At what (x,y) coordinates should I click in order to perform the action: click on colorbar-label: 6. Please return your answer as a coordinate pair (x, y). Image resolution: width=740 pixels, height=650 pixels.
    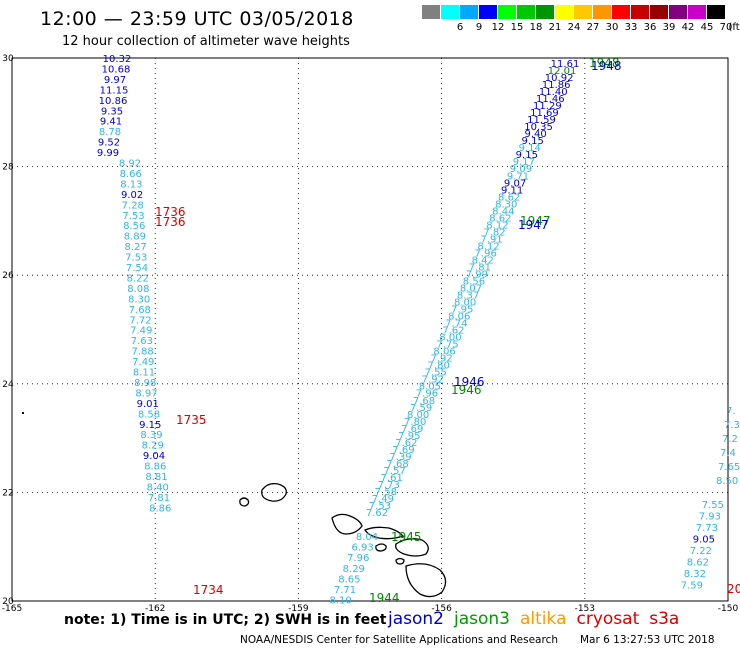
    Looking at the image, I should click on (460, 27).